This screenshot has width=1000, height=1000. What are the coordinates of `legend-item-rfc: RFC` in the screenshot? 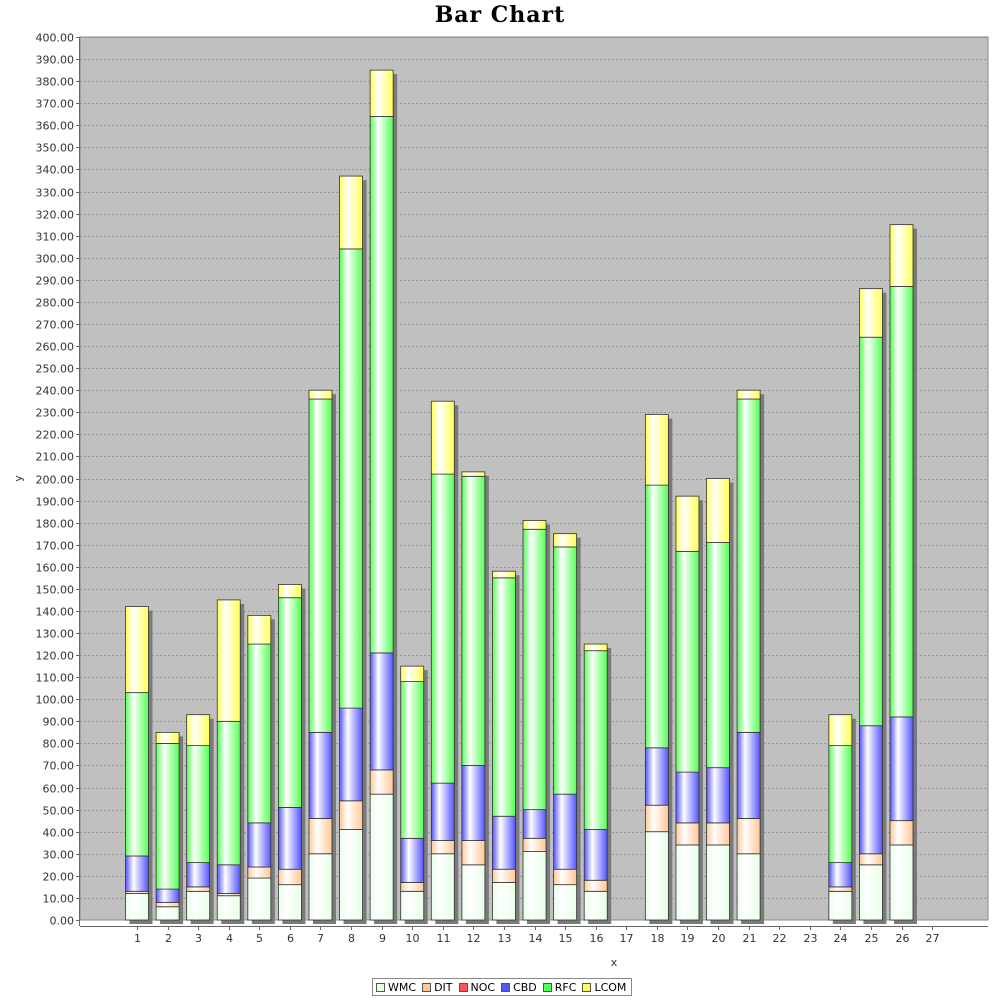 It's located at (559, 987).